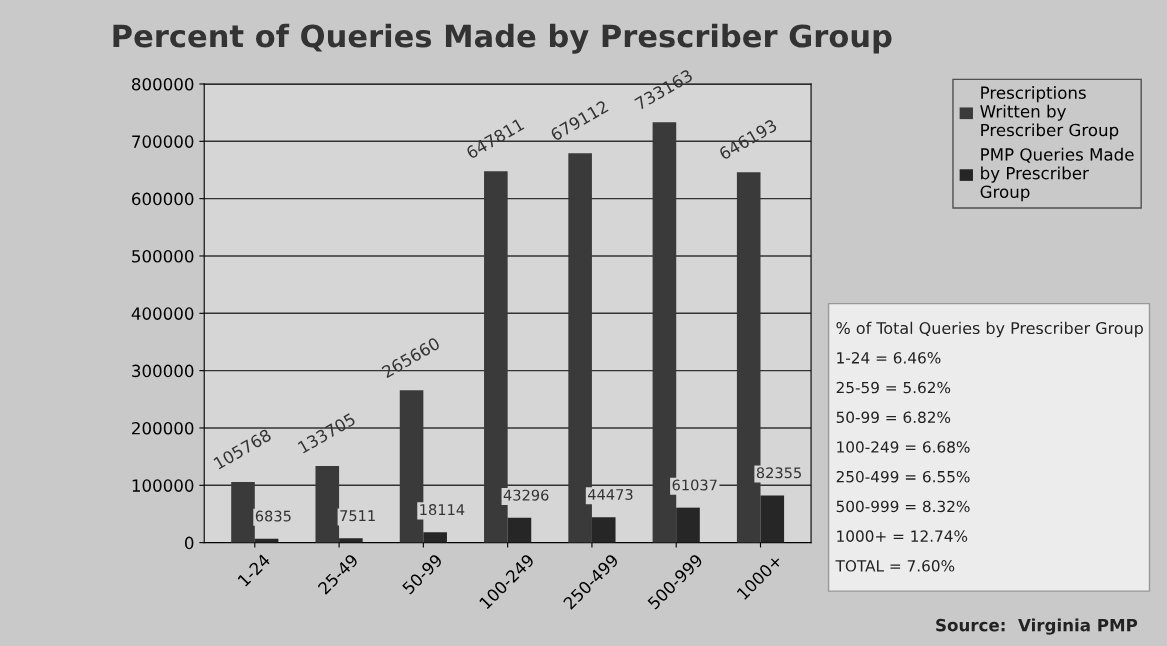 This screenshot has width=1167, height=646. What do you see at coordinates (895, 566) in the screenshot?
I see `text: TOTAL = 7.60%` at bounding box center [895, 566].